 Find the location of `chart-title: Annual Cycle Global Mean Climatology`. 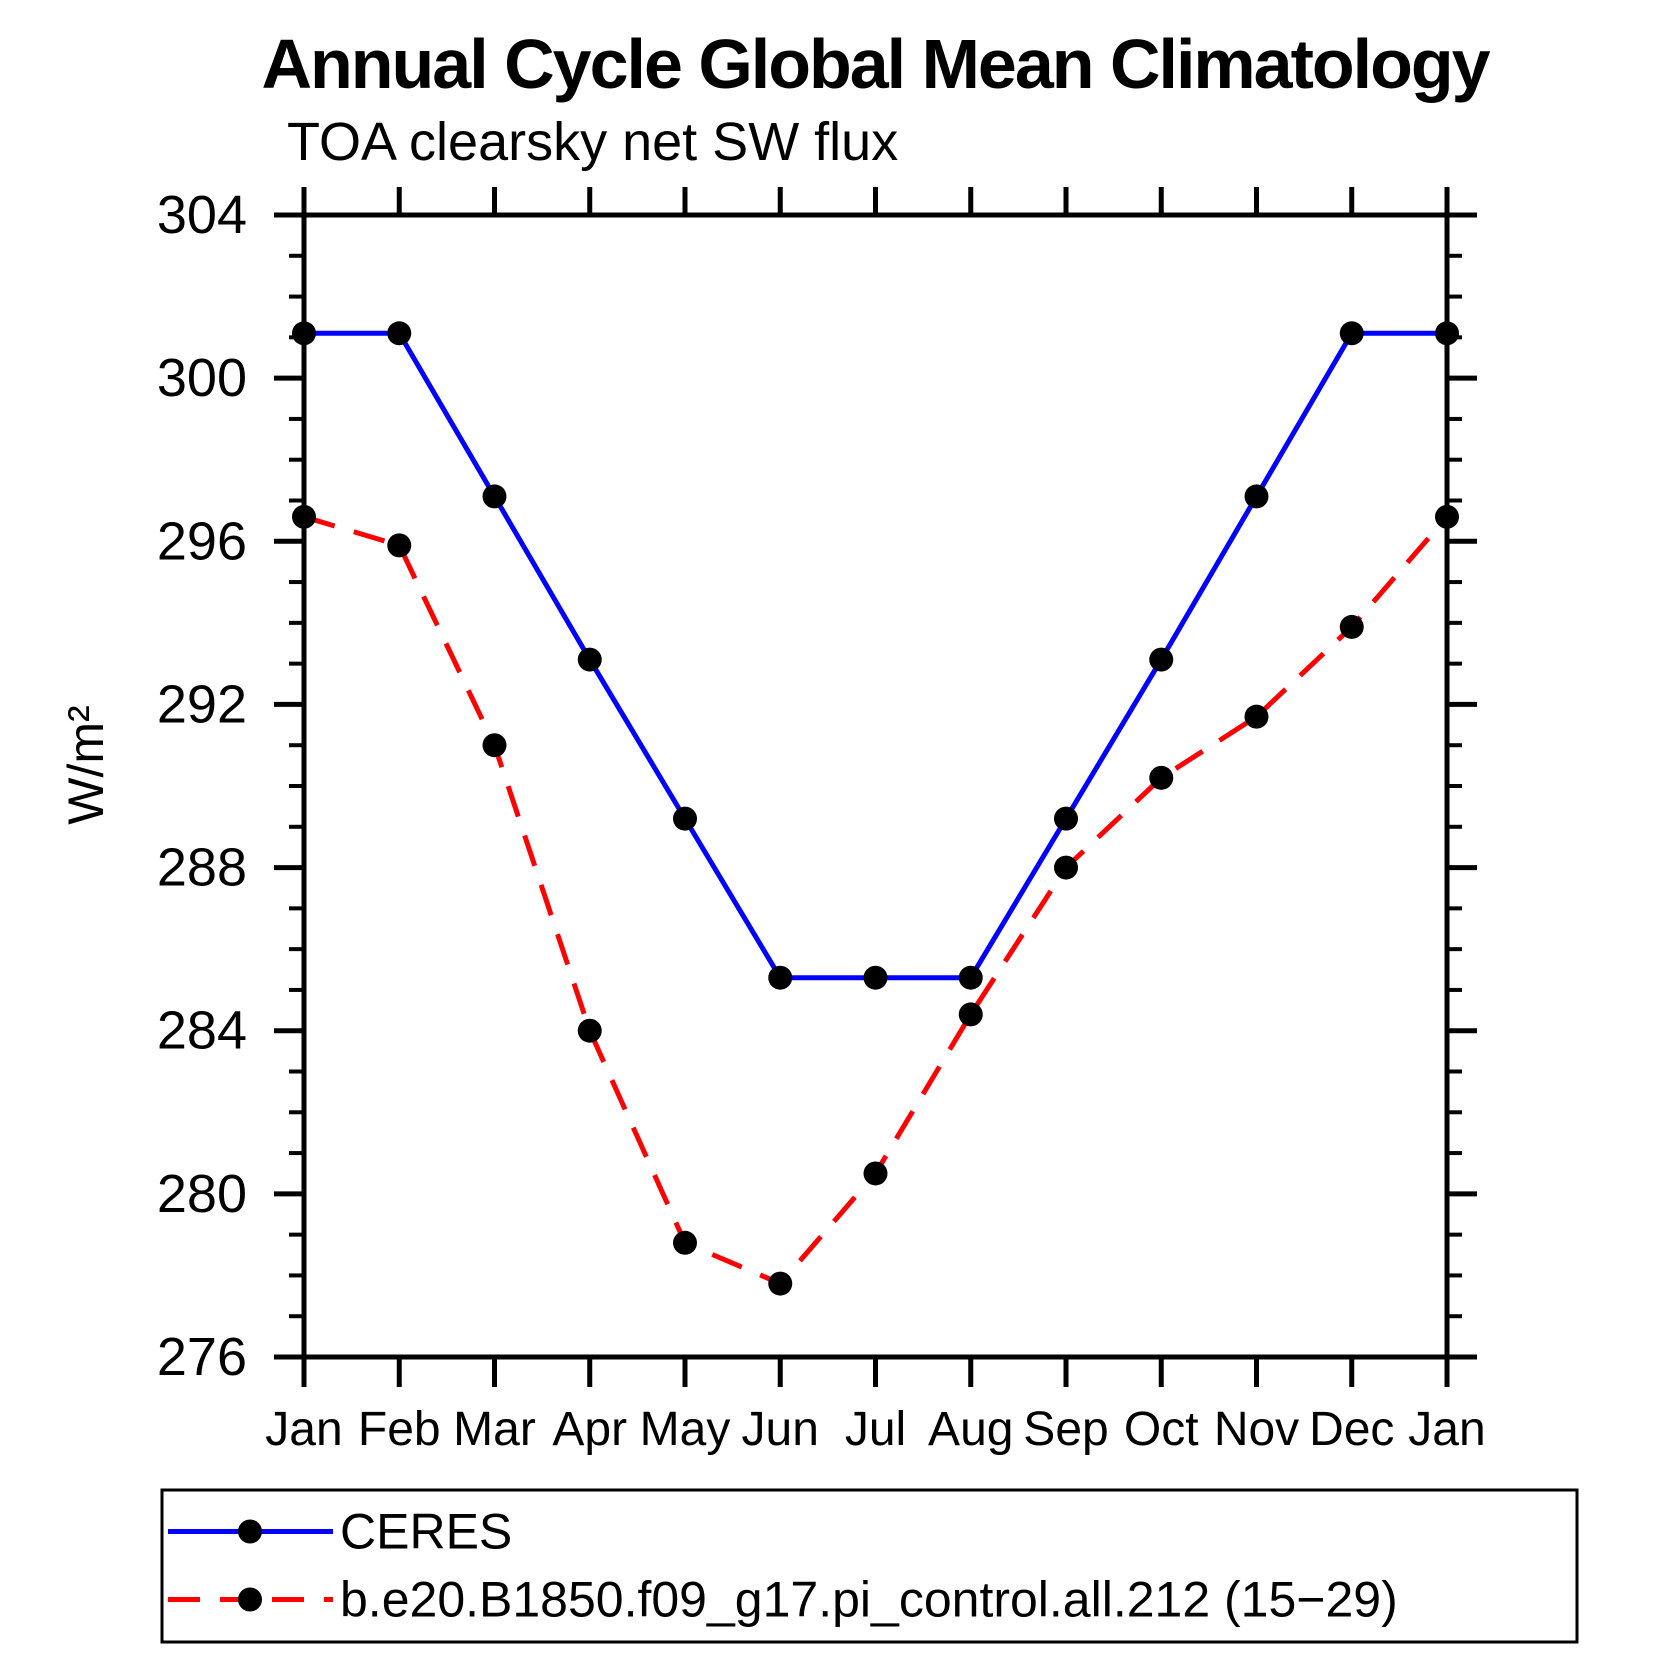

chart-title: Annual Cycle Global Mean Climatology is located at coordinates (875, 64).